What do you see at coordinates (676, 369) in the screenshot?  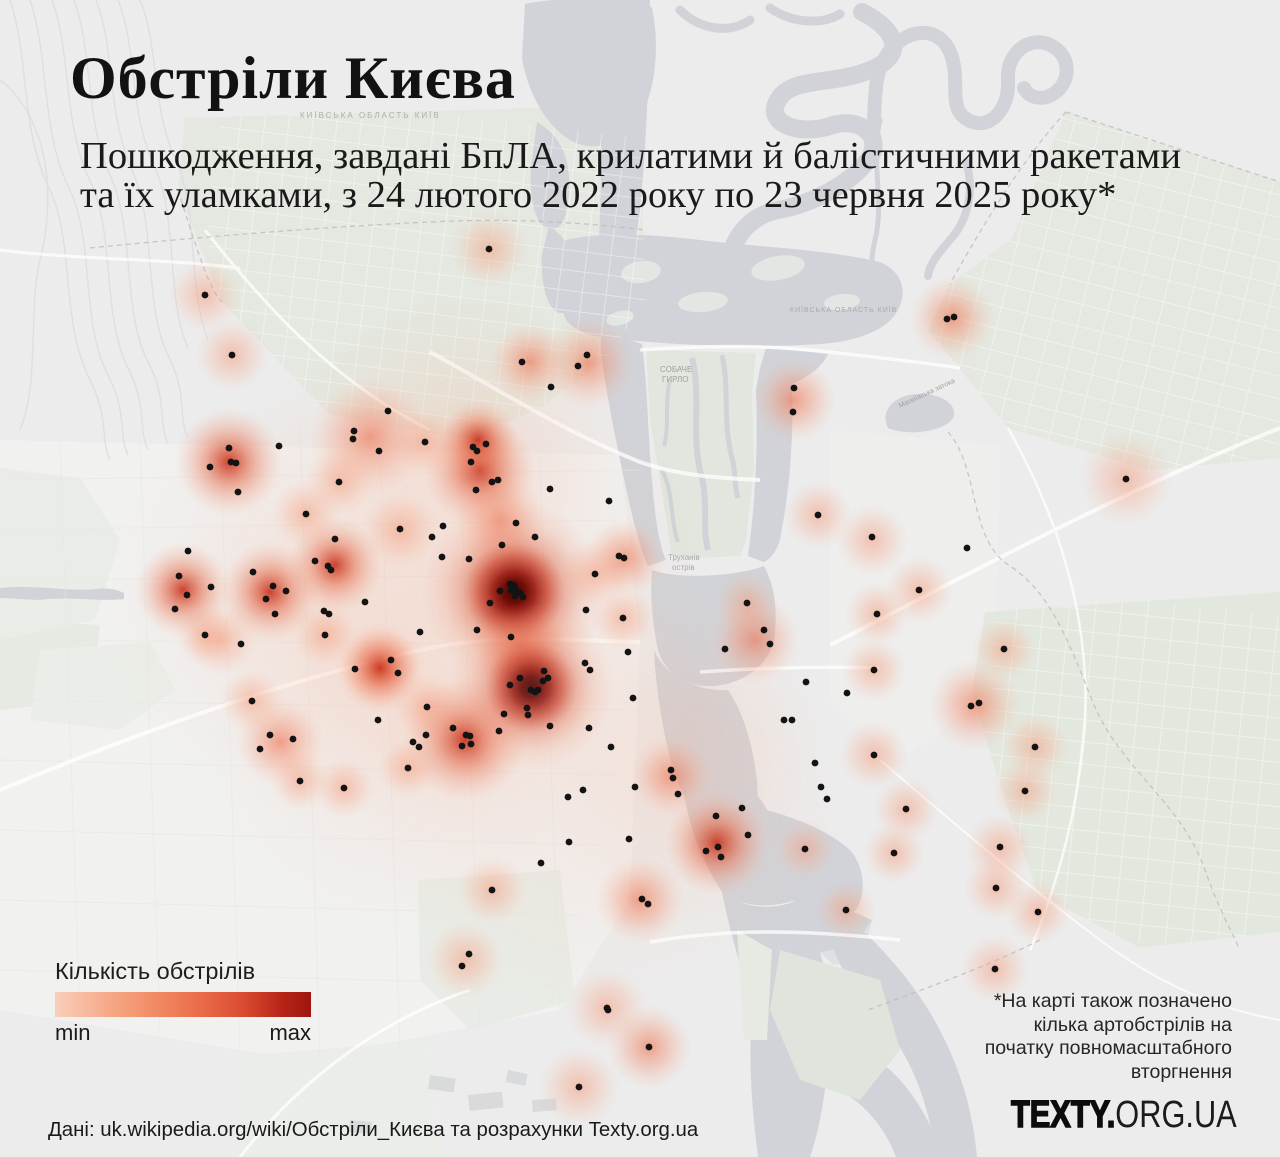 I see `svg-text: СОБАЧЕ` at bounding box center [676, 369].